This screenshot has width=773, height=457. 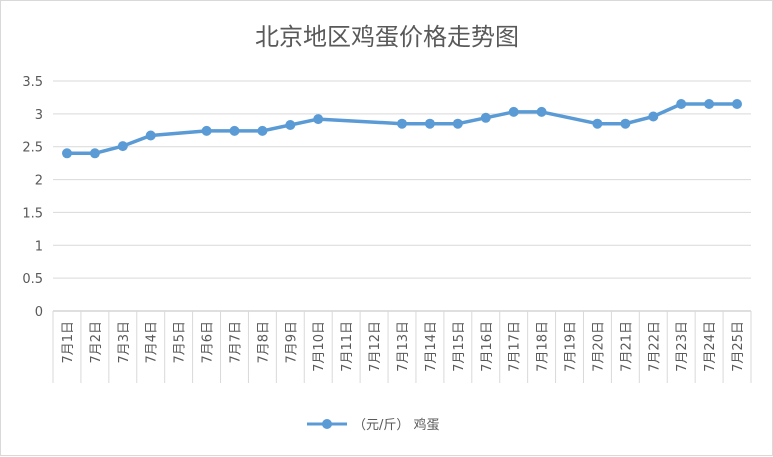 I want to click on x-tick-label: 7月22日, so click(x=654, y=346).